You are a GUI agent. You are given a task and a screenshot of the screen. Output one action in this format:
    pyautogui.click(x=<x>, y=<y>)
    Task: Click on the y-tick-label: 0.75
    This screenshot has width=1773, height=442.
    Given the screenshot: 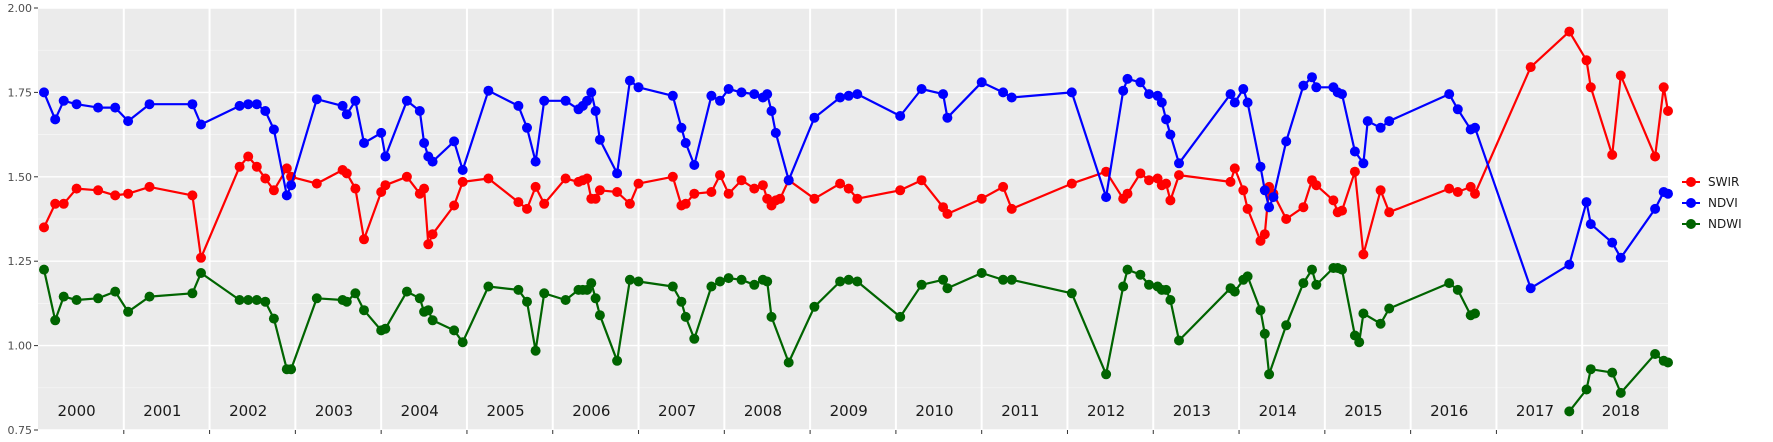 What is the action you would take?
    pyautogui.click(x=20, y=430)
    